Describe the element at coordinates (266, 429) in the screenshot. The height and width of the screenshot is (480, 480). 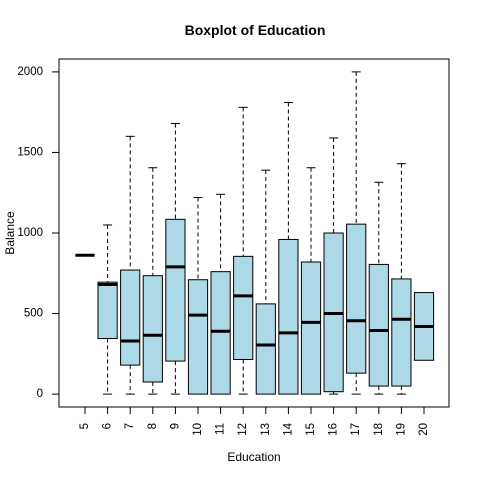
I see `x-tick-label: 13` at that location.